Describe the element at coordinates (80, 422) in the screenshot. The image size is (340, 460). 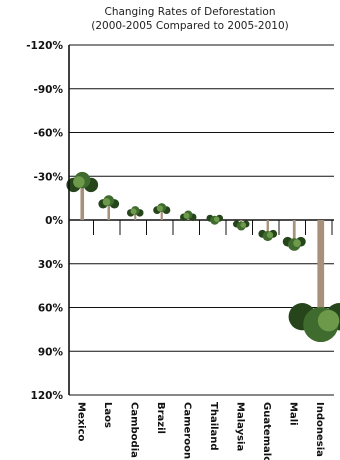
I see `x-tick-label: Mexico` at that location.